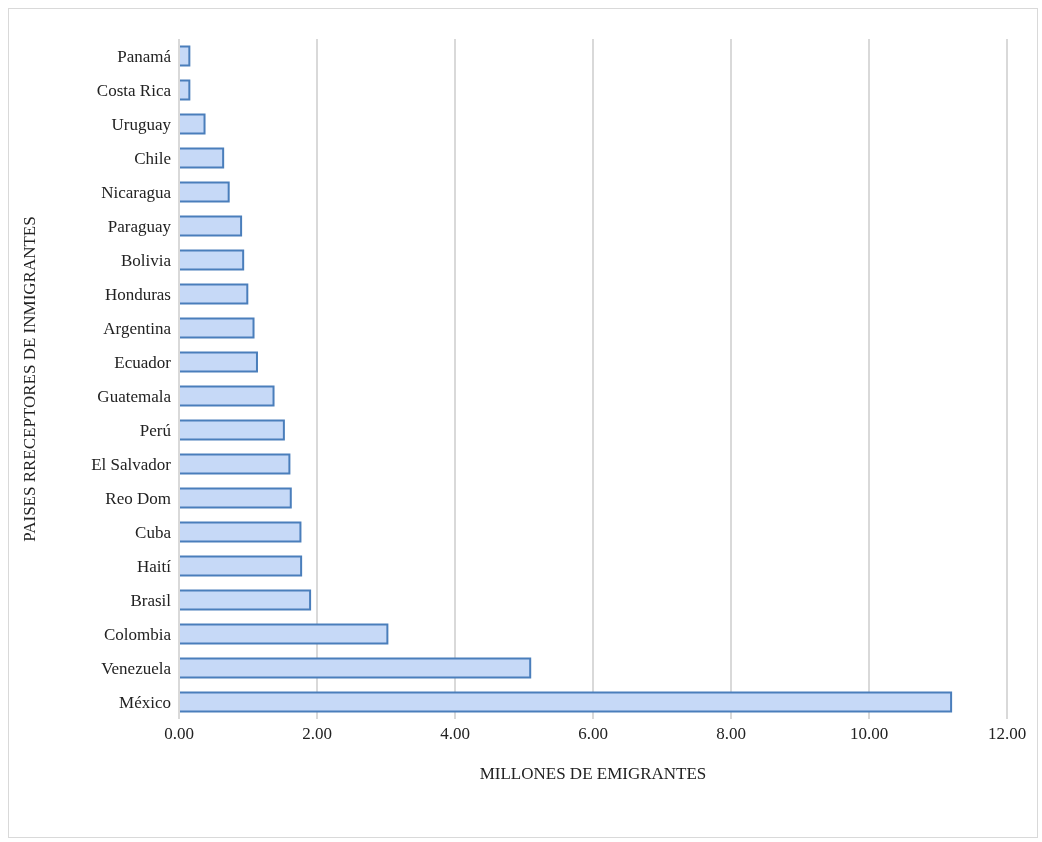 Image resolution: width=1042 pixels, height=842 pixels. Describe the element at coordinates (138, 499) in the screenshot. I see `y-tick-label: Reo Dom` at that location.